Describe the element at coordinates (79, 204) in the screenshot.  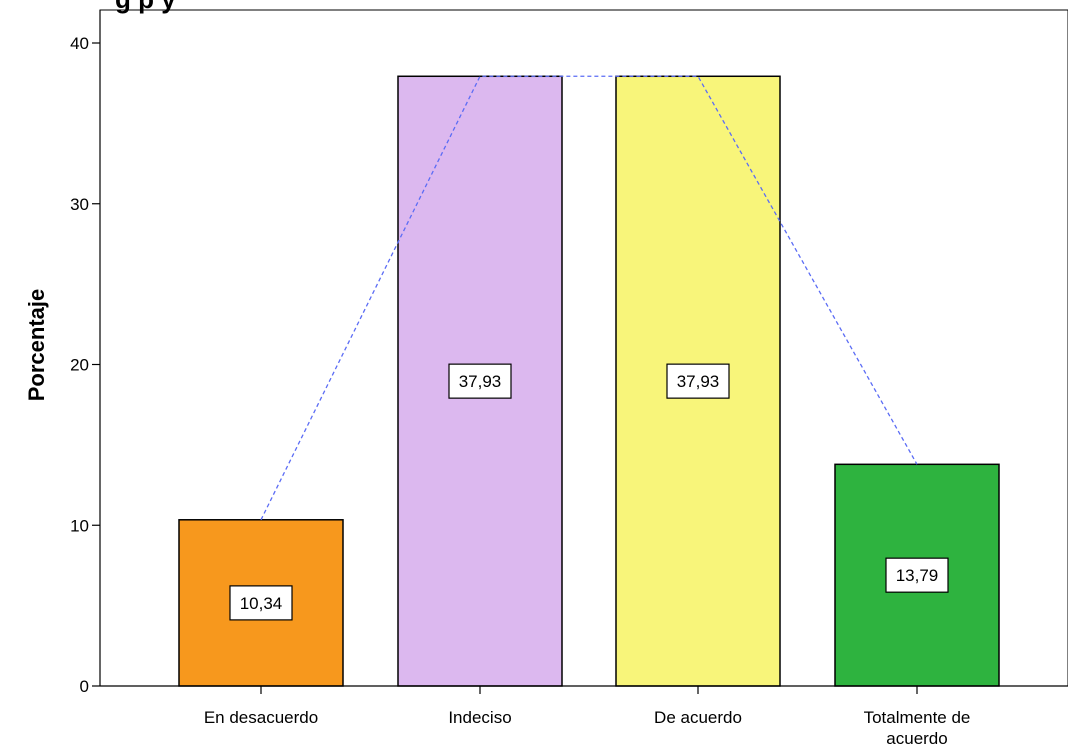
I see `y-tick-label-3: 30` at that location.